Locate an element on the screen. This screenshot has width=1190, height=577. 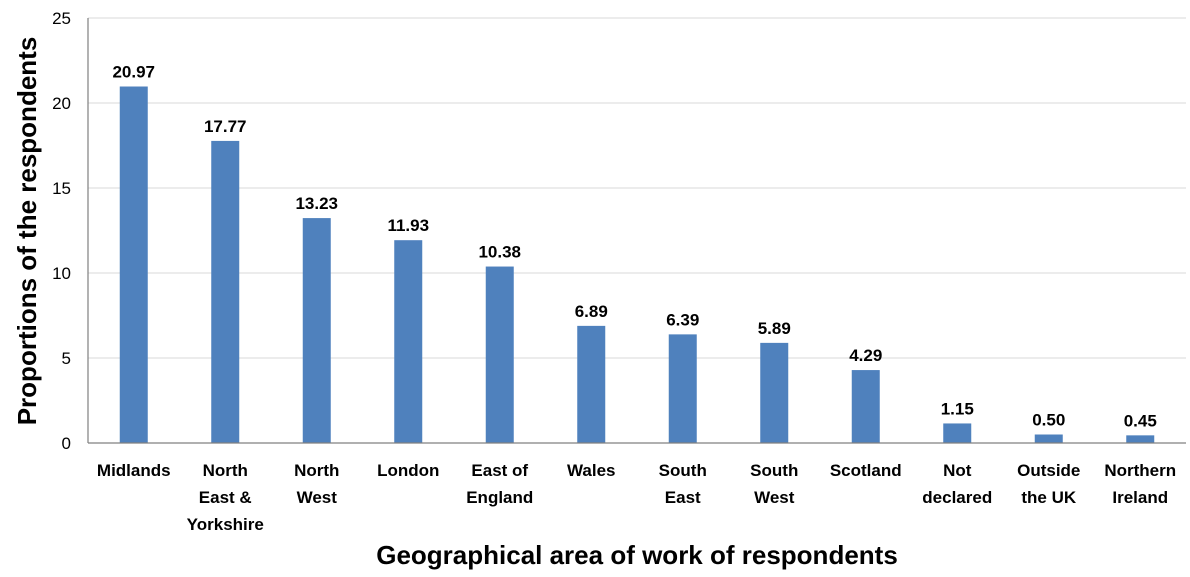
y-axis-title: Proportions of the respondents is located at coordinates (27, 231).